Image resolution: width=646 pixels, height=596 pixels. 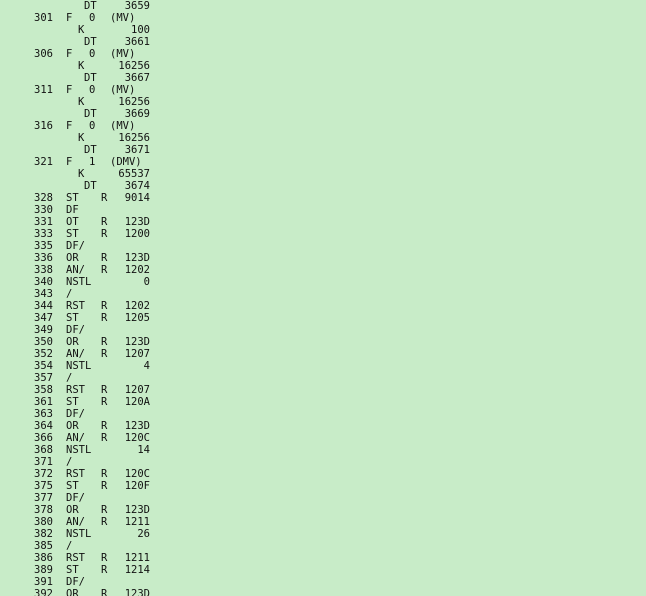 What do you see at coordinates (43, 498) in the screenshot?
I see `address: 377` at bounding box center [43, 498].